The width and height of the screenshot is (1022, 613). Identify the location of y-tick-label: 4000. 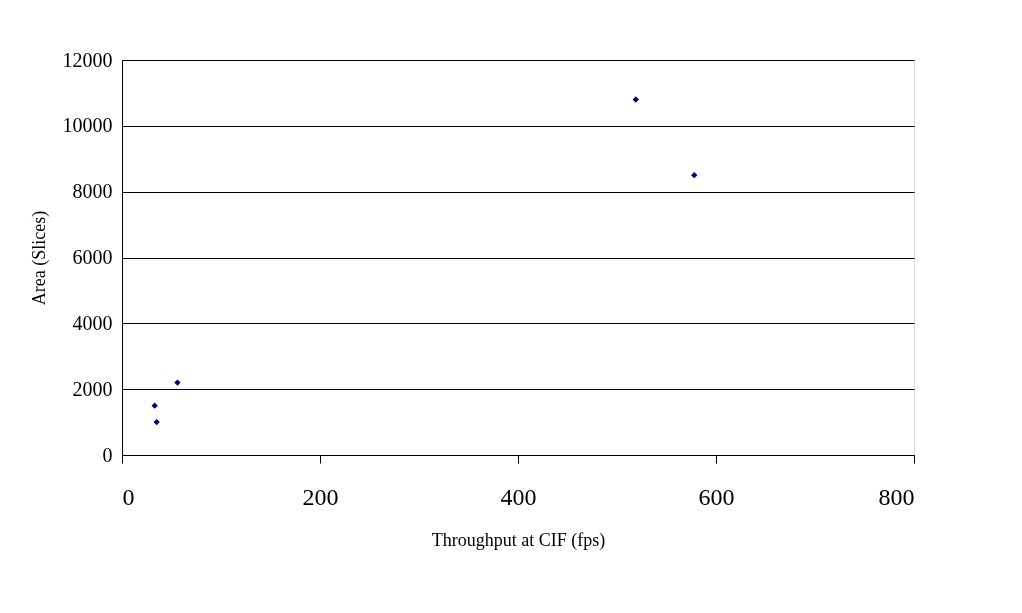
(92, 322).